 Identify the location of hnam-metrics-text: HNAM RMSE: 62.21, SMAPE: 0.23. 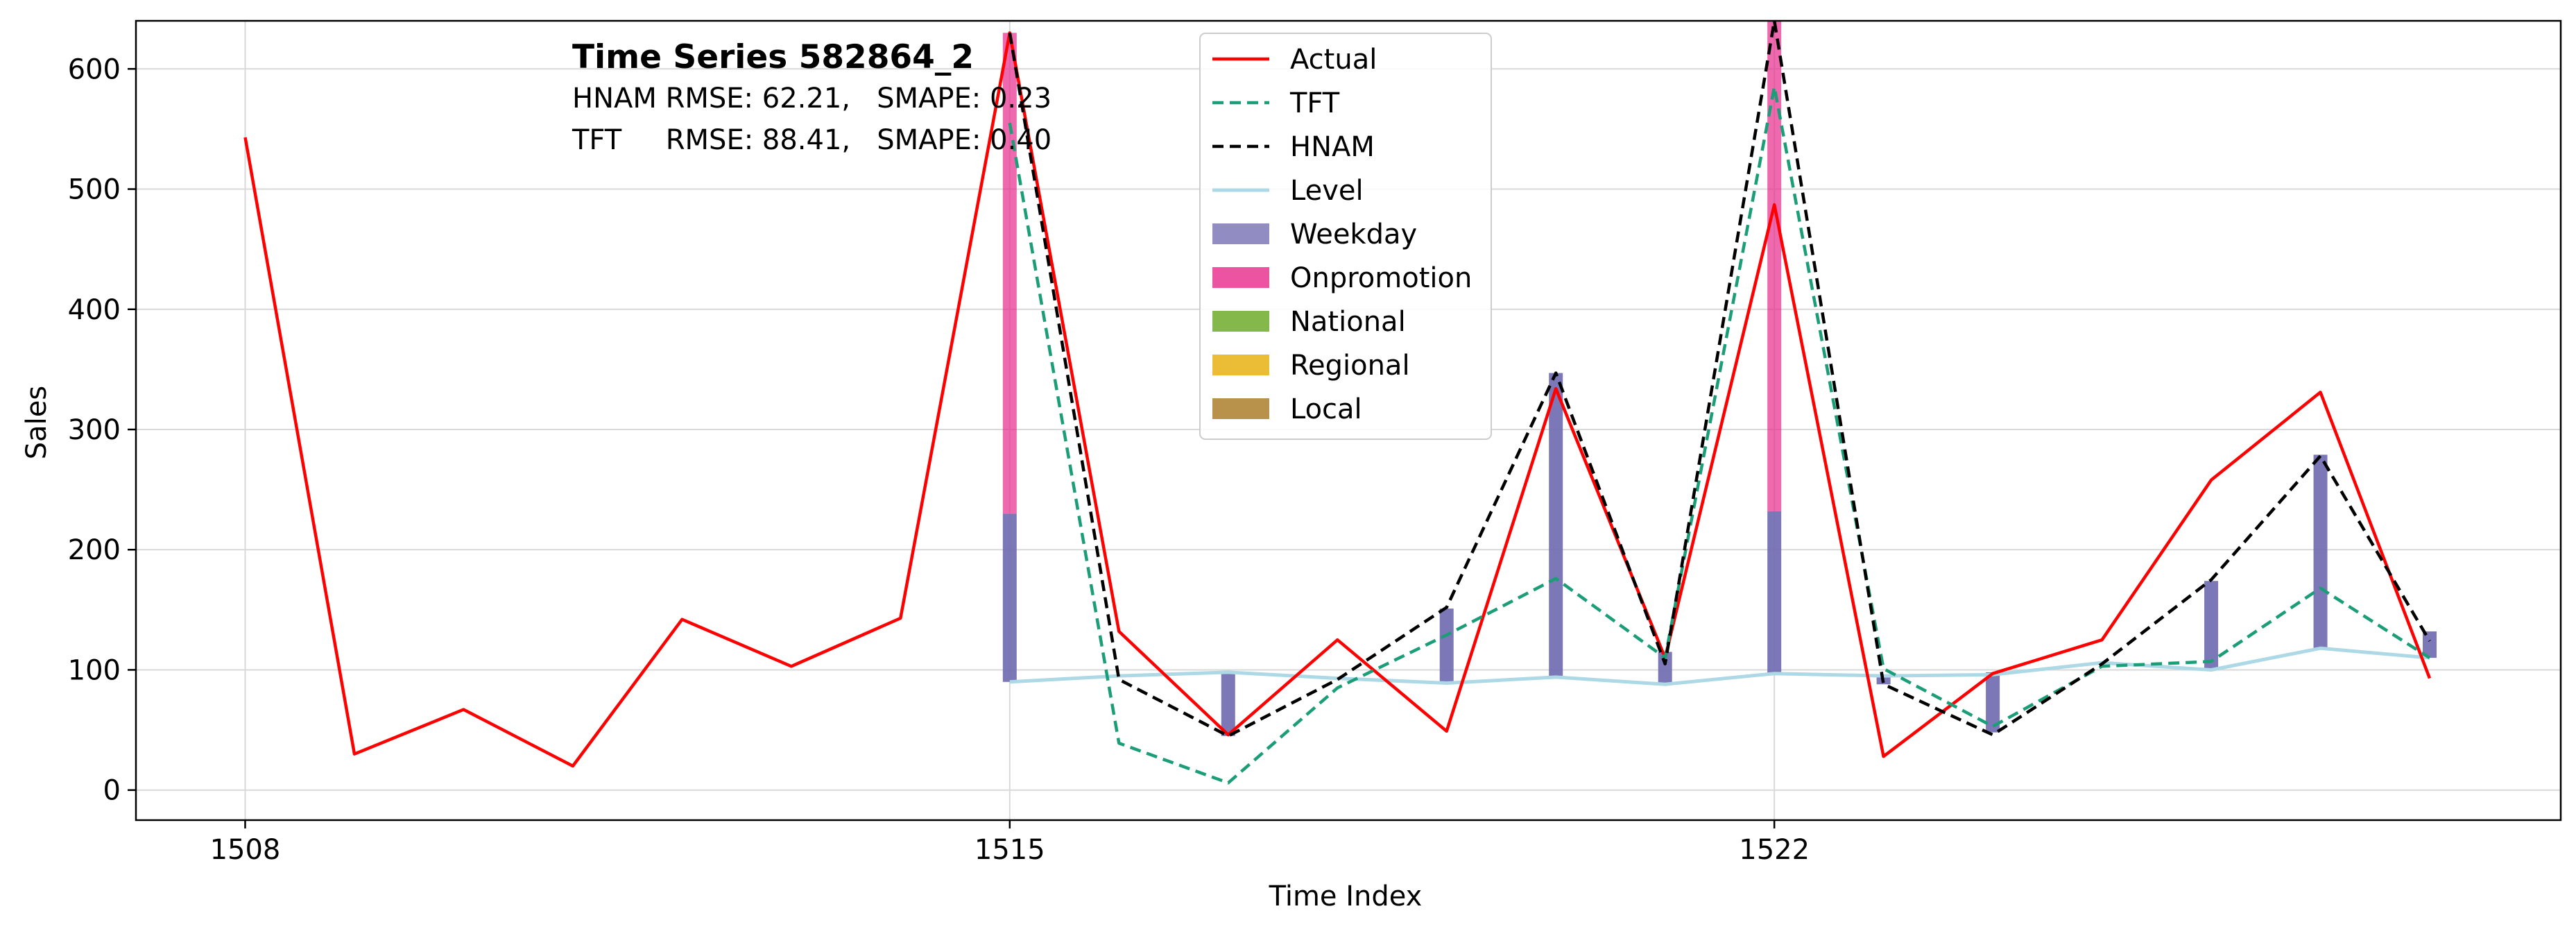
(811, 98).